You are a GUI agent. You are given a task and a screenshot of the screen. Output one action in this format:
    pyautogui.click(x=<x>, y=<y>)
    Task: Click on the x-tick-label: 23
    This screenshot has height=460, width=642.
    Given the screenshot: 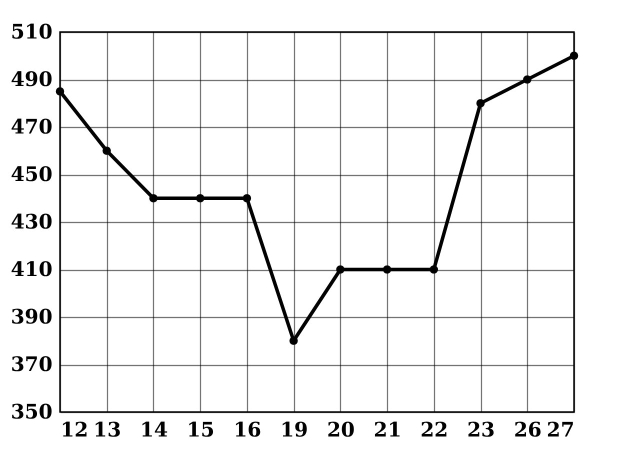 What is the action you would take?
    pyautogui.click(x=481, y=430)
    